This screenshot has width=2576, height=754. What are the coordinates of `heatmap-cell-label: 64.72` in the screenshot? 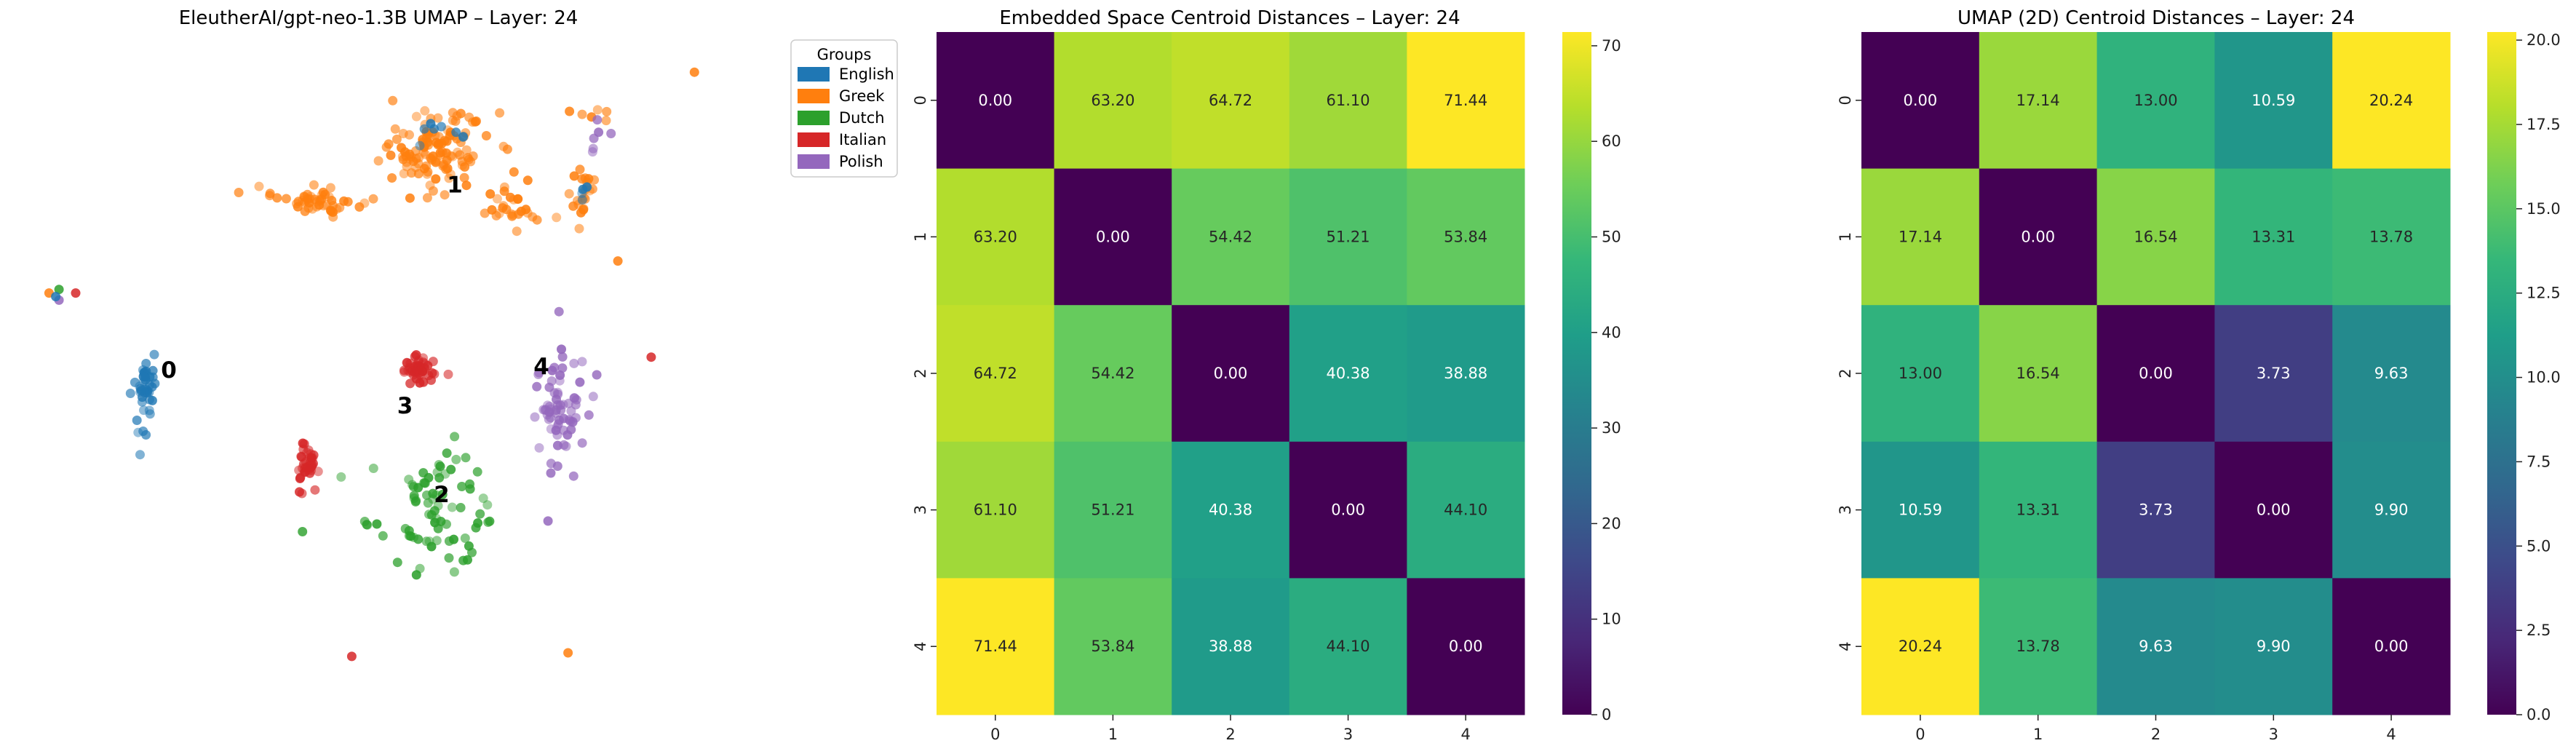 It's located at (1230, 100).